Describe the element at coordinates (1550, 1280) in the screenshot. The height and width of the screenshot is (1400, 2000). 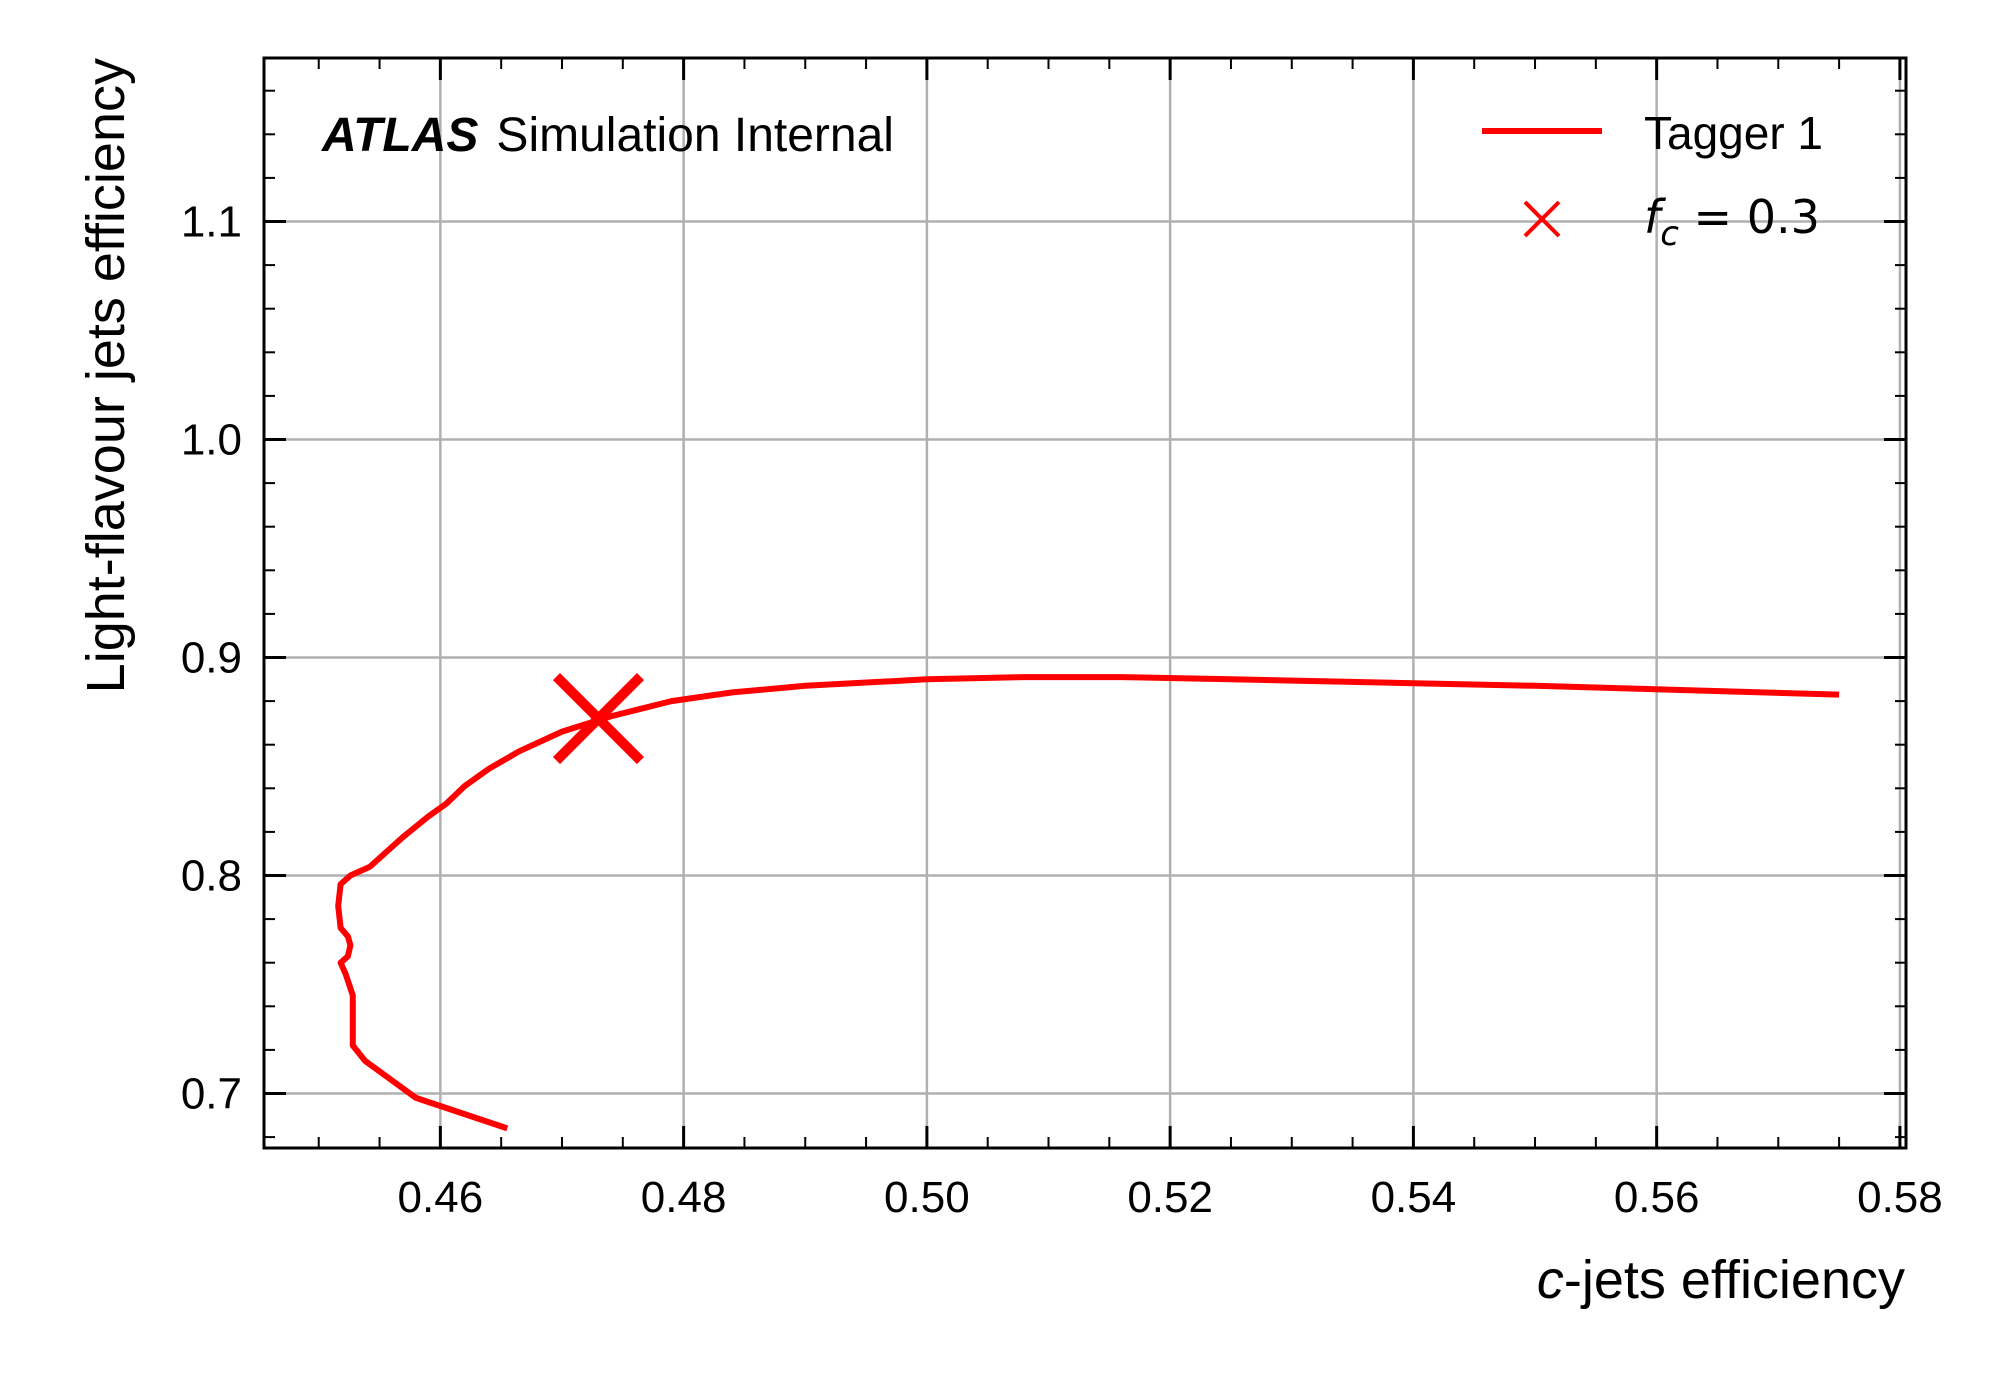
I see `x-axis-label-italic: c` at that location.